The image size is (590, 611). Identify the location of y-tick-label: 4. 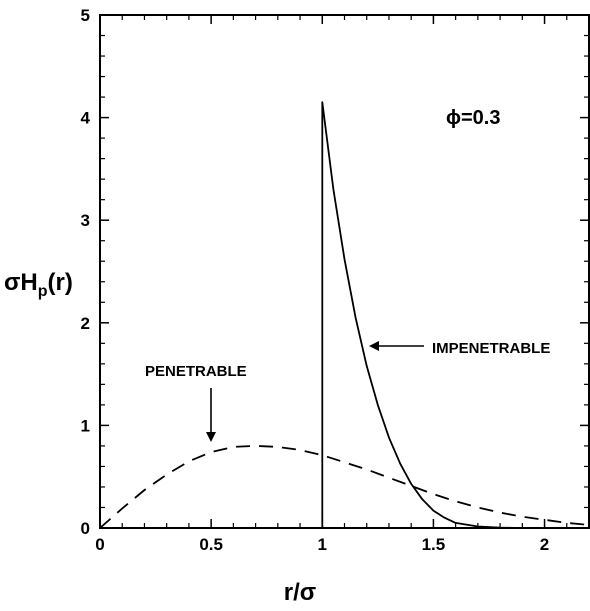
(86, 118).